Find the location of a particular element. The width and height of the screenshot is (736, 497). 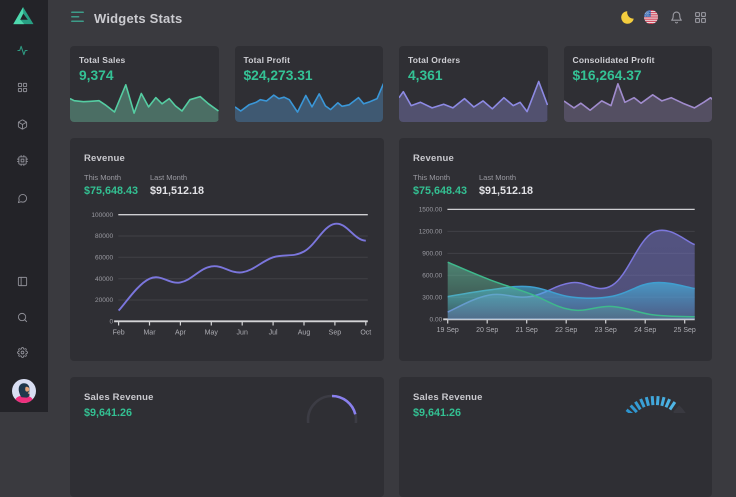

svg-text: 40000 is located at coordinates (104, 279).